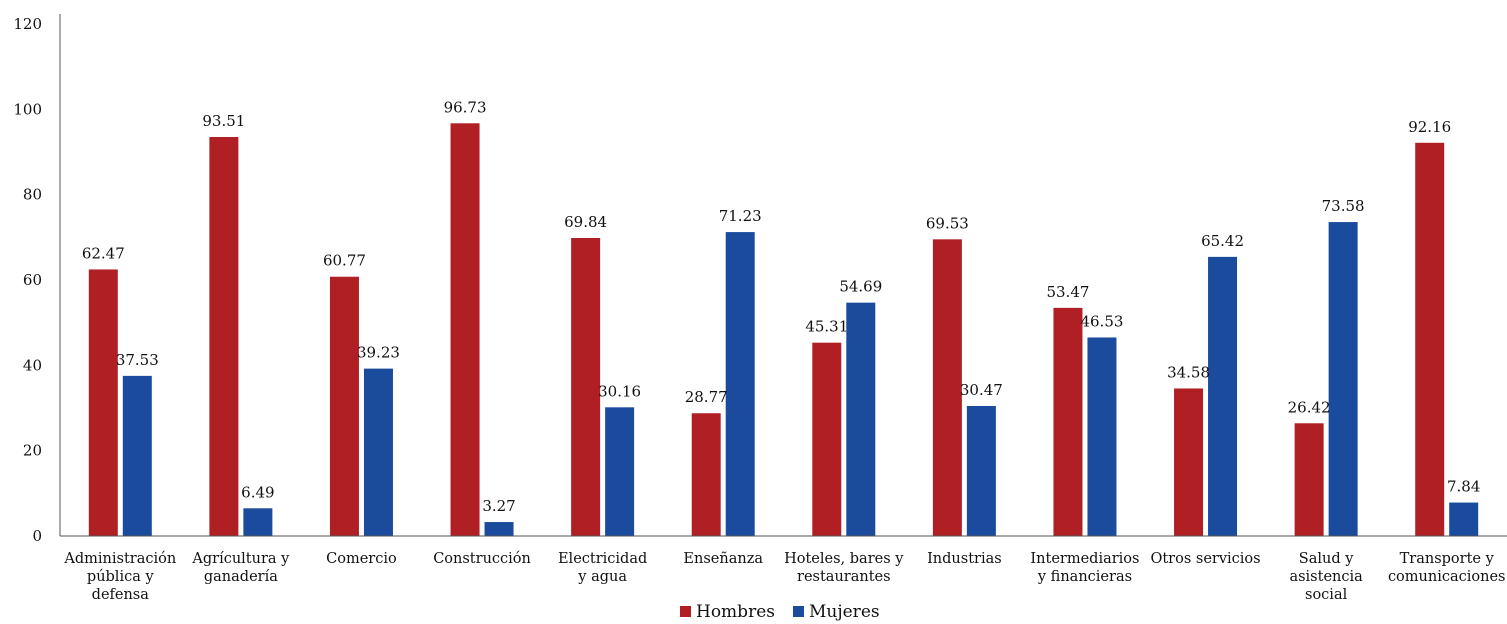 Image resolution: width=1507 pixels, height=624 pixels. What do you see at coordinates (119, 577) in the screenshot?
I see `x-tick-label: Administración pública y defensa` at bounding box center [119, 577].